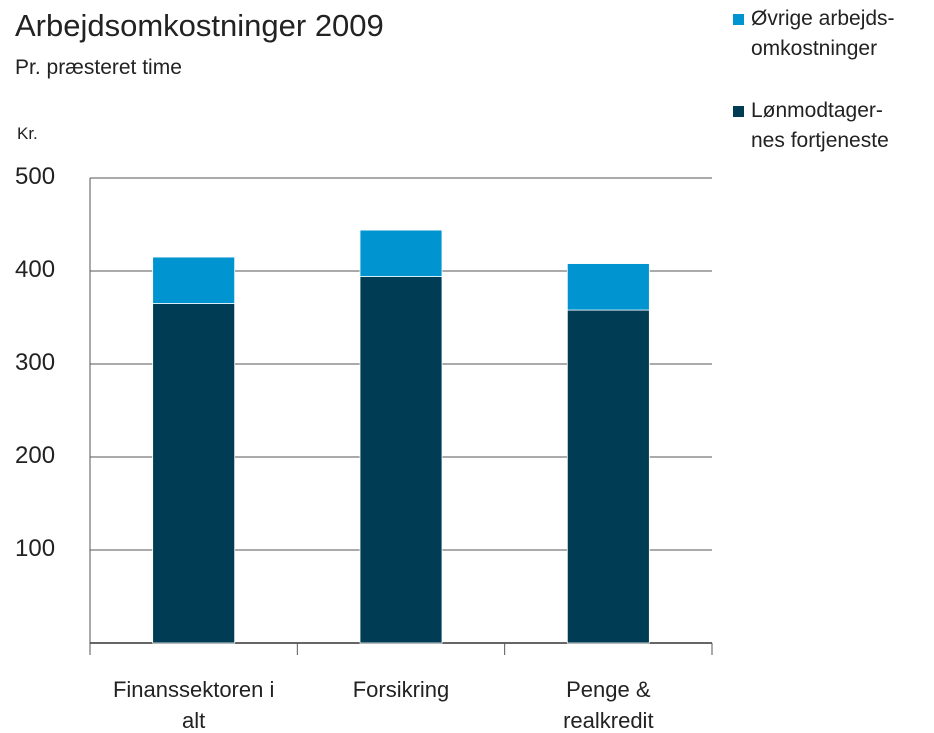 This screenshot has height=733, width=934. What do you see at coordinates (35, 176) in the screenshot?
I see `y-tick-label: 500` at bounding box center [35, 176].